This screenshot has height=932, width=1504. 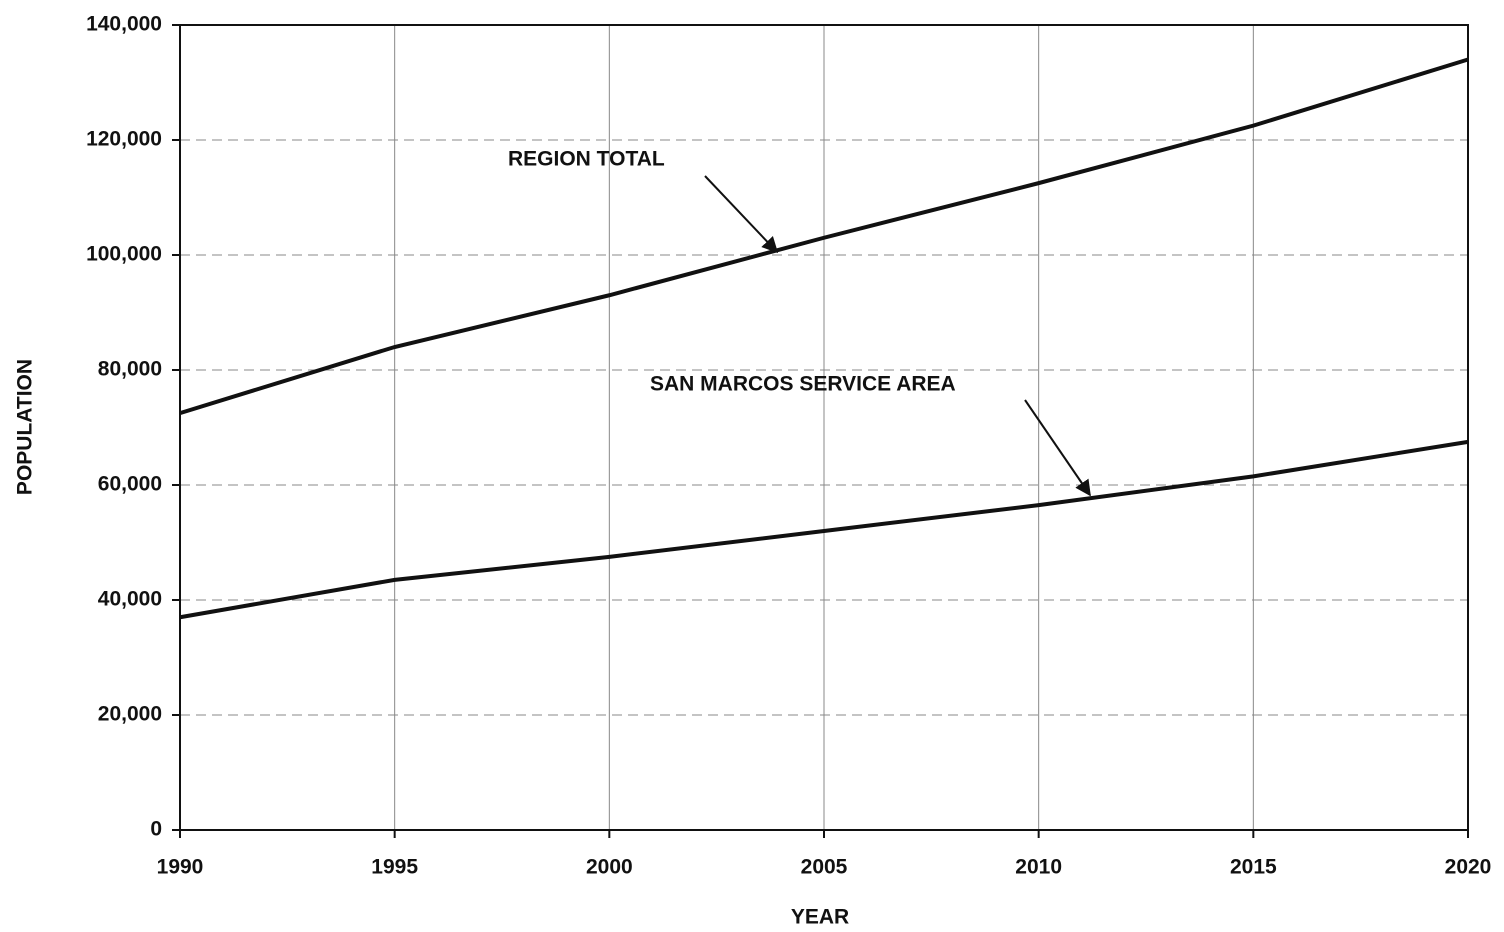 I want to click on y-tick-label: 0, so click(x=156, y=829).